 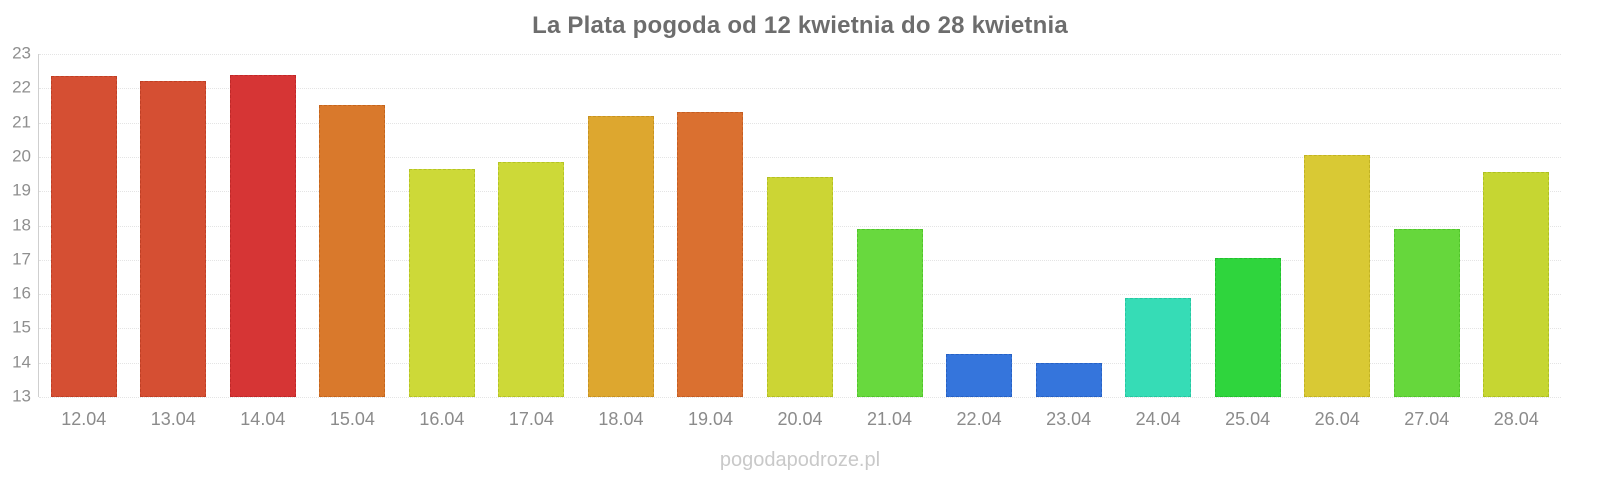 I want to click on bar-slot: 17.04, so click(x=532, y=241).